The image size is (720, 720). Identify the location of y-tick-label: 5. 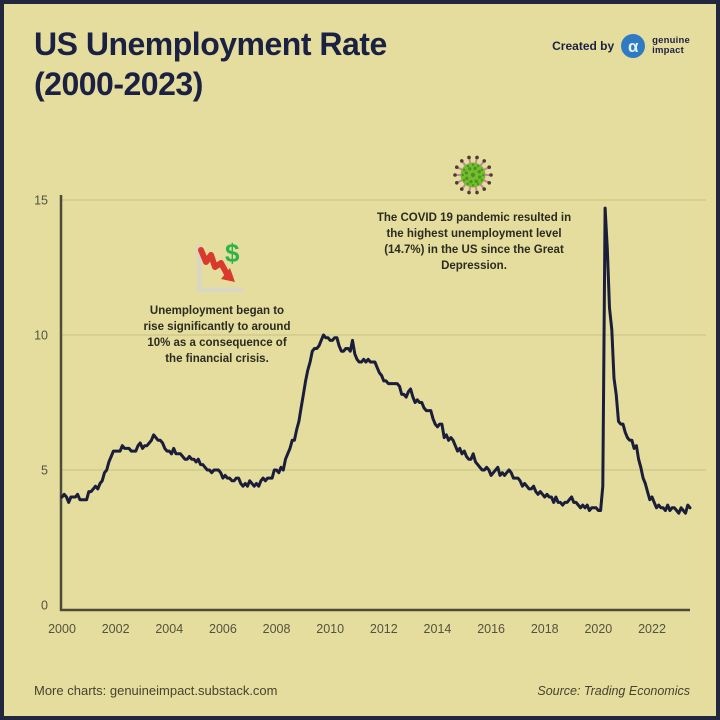
(44, 471).